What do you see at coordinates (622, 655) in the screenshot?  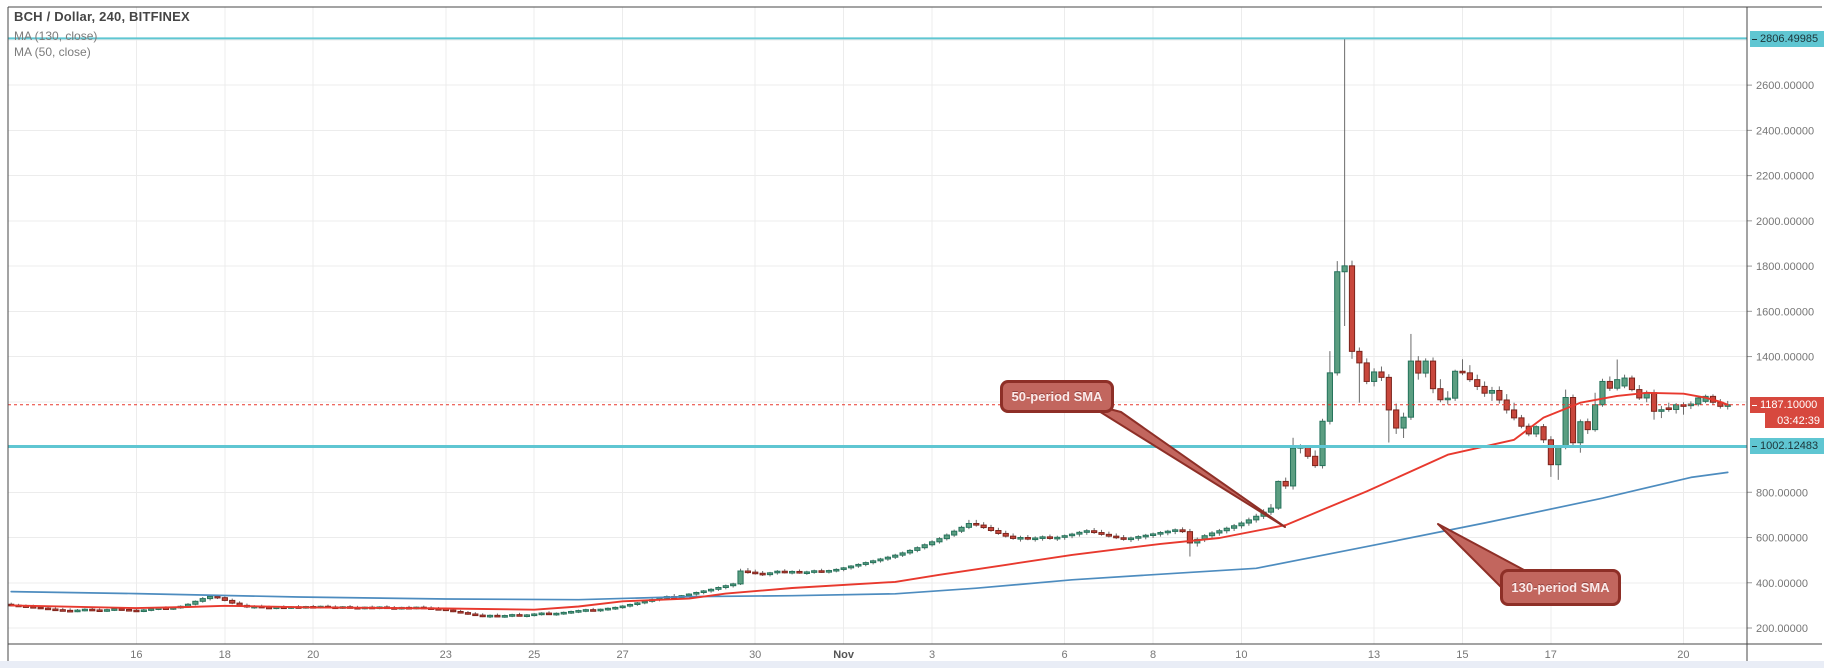 I see `svg-text: 27` at bounding box center [622, 655].